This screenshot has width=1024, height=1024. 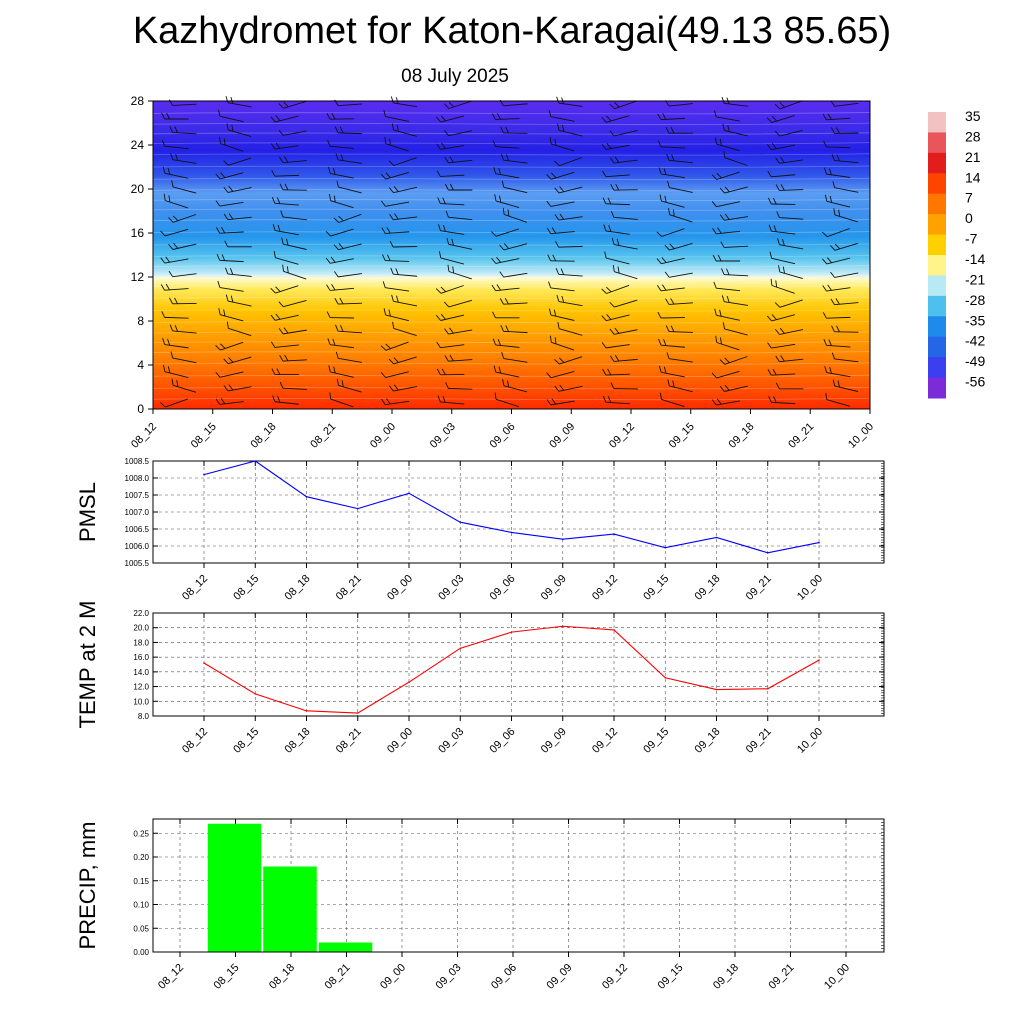 I want to click on pmsl-point, so click(x=204, y=474).